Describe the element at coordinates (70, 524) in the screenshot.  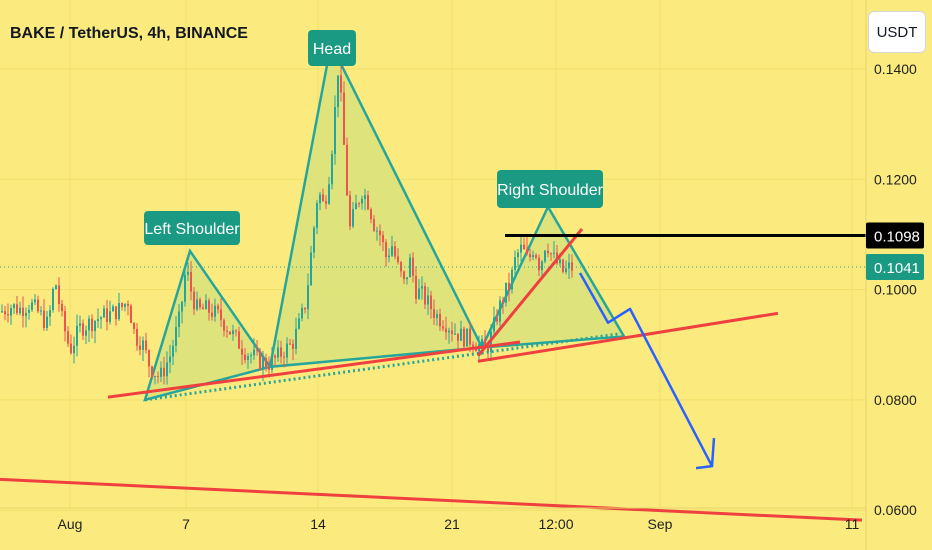
I see `x-tick-label: Aug` at that location.